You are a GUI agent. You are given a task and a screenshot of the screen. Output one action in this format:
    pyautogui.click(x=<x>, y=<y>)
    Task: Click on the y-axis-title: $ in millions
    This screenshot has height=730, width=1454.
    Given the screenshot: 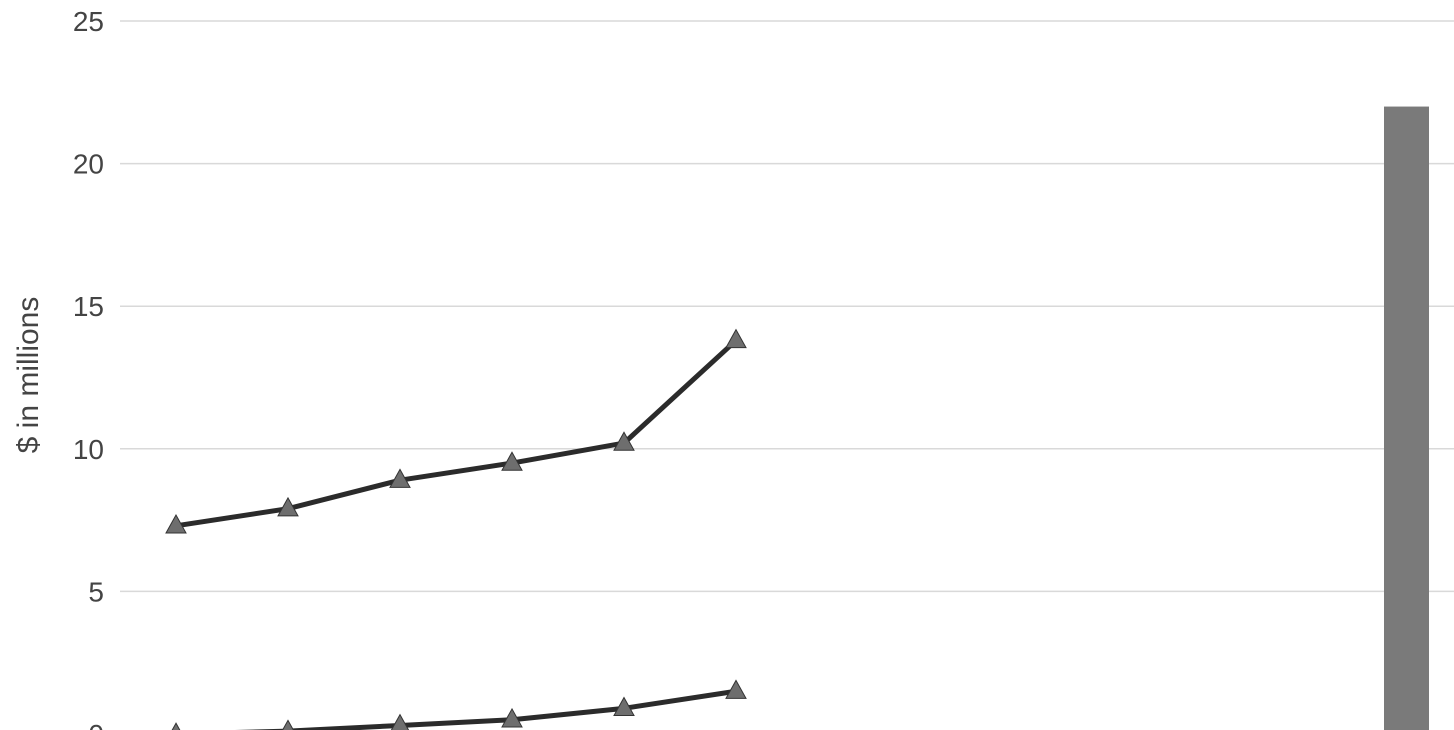 What is the action you would take?
    pyautogui.click(x=28, y=375)
    